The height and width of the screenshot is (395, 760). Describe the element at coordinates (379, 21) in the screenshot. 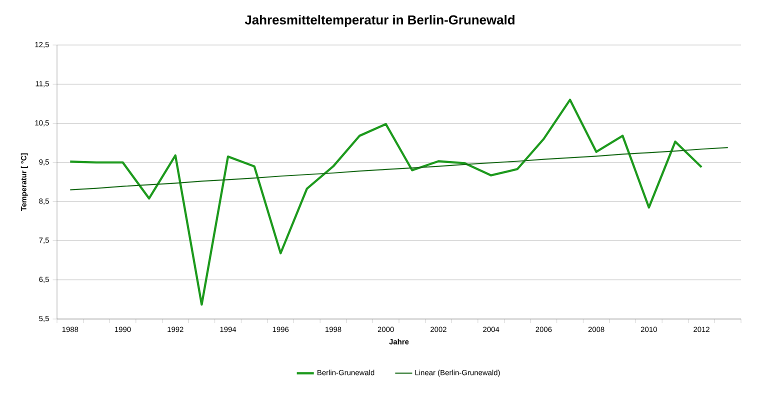

I see `chart-title: Jahresmitteltemperatur in Berlin-Grunewald` at that location.